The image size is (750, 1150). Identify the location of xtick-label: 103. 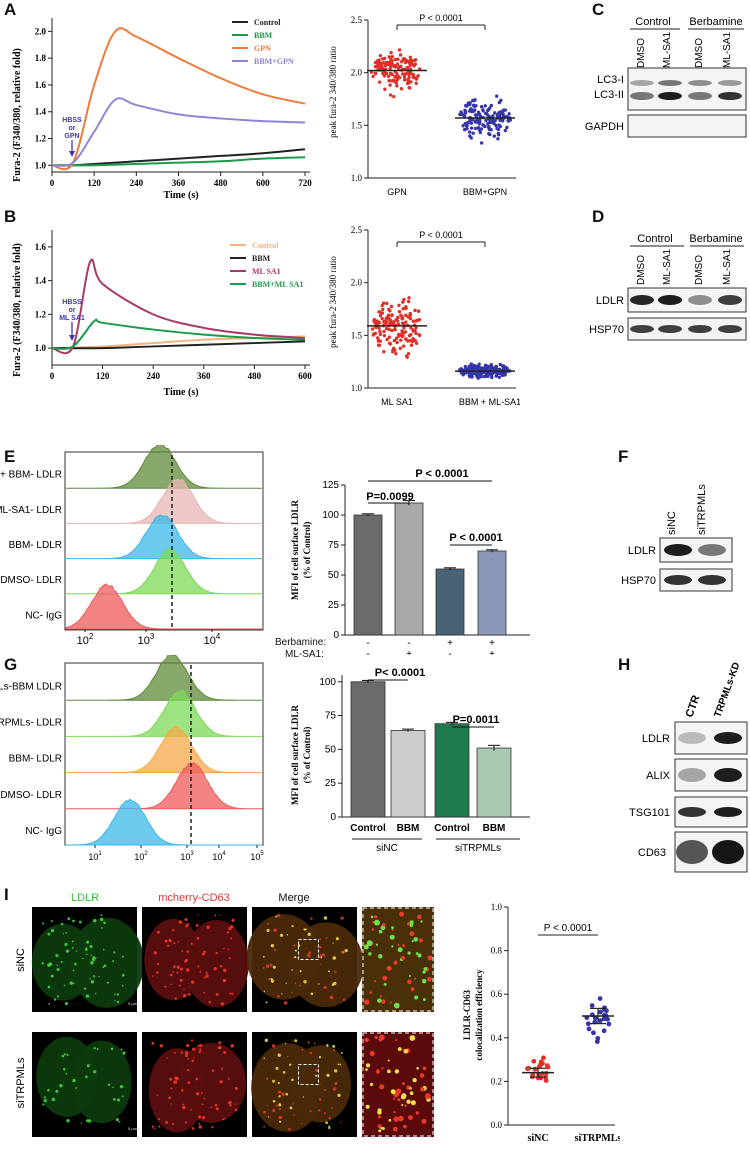
(146, 639).